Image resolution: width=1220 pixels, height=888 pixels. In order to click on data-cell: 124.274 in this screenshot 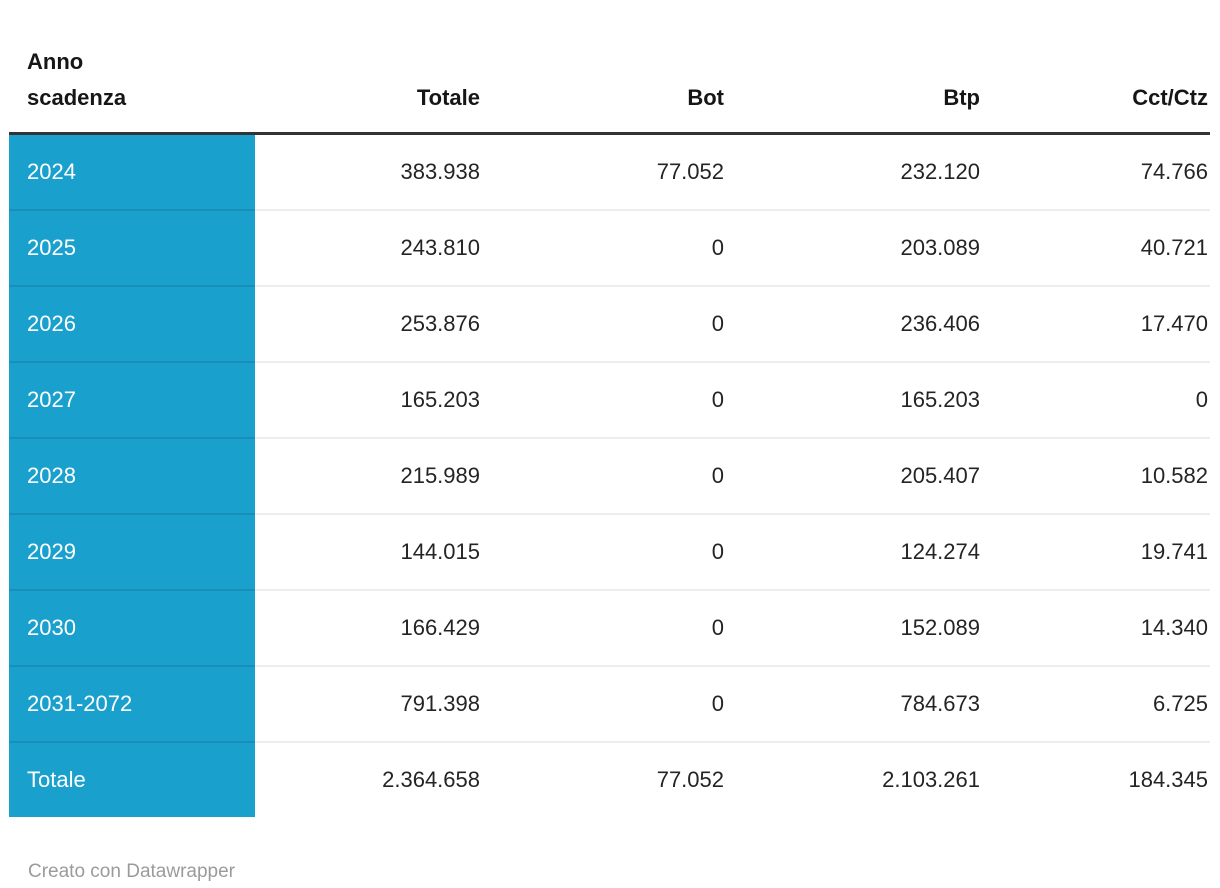, I will do `click(854, 552)`.